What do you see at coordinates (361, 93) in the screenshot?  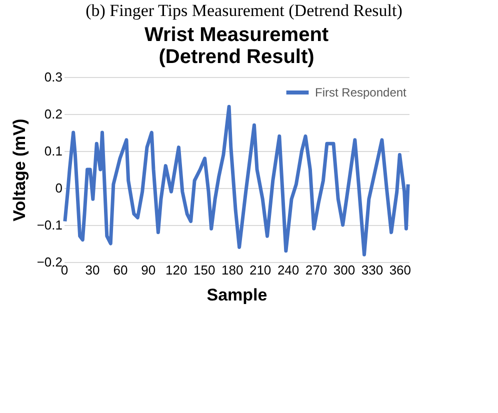 I see `legend-label: First Respondent` at bounding box center [361, 93].